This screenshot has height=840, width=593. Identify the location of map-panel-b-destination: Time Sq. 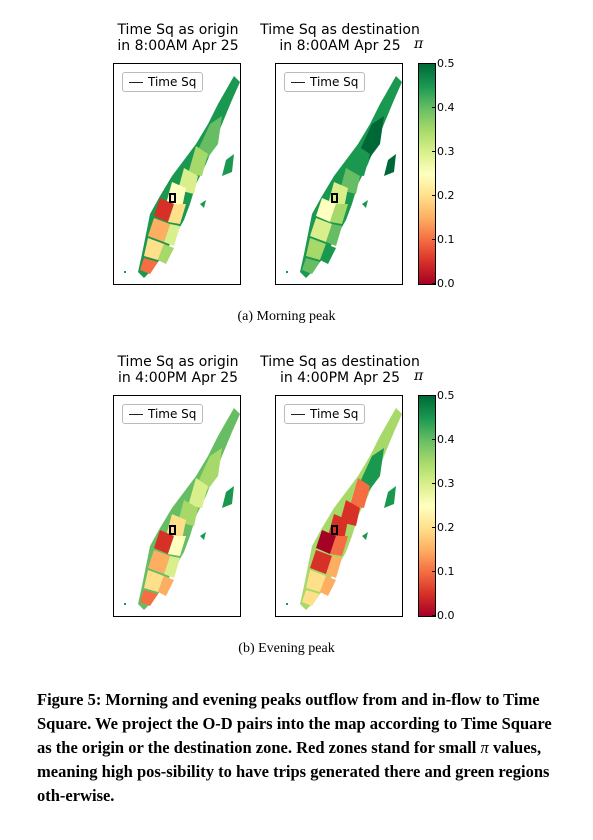
(339, 506).